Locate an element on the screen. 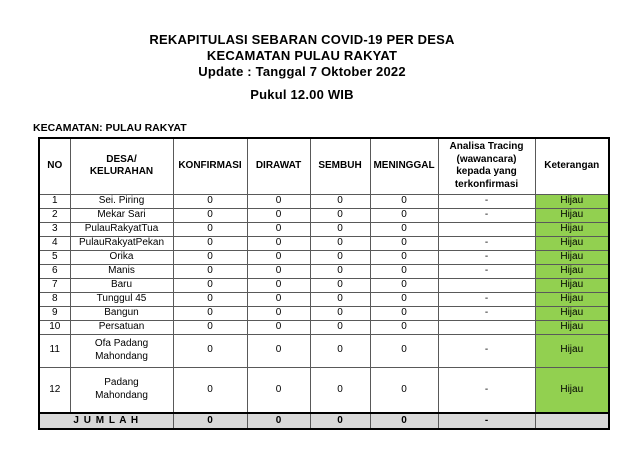 Image resolution: width=640 pixels, height=458 pixels. header-konfirmasi: KONFIRMASI is located at coordinates (210, 166).